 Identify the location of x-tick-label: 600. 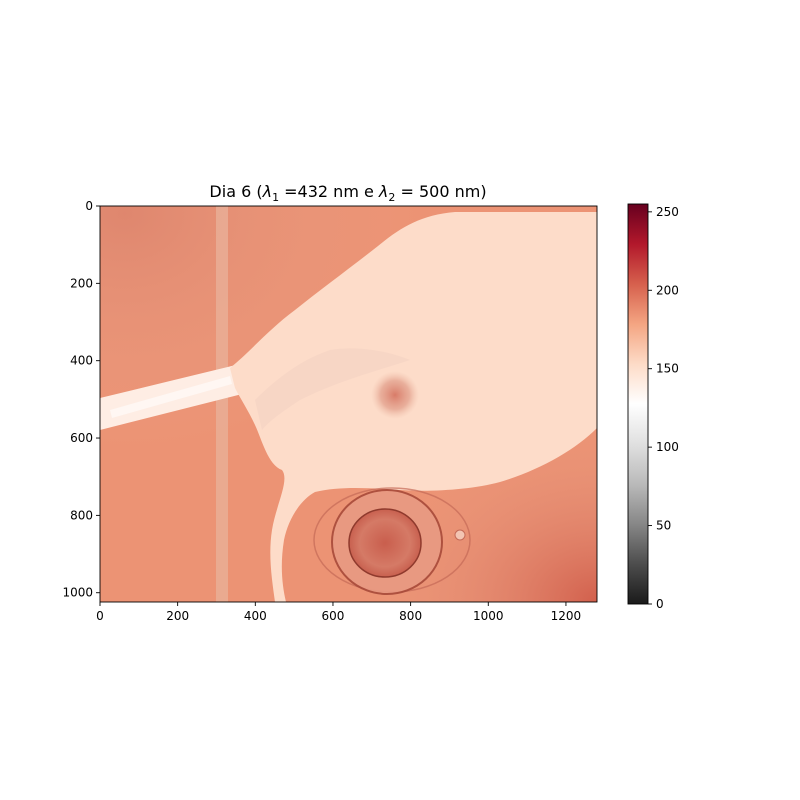
(333, 616).